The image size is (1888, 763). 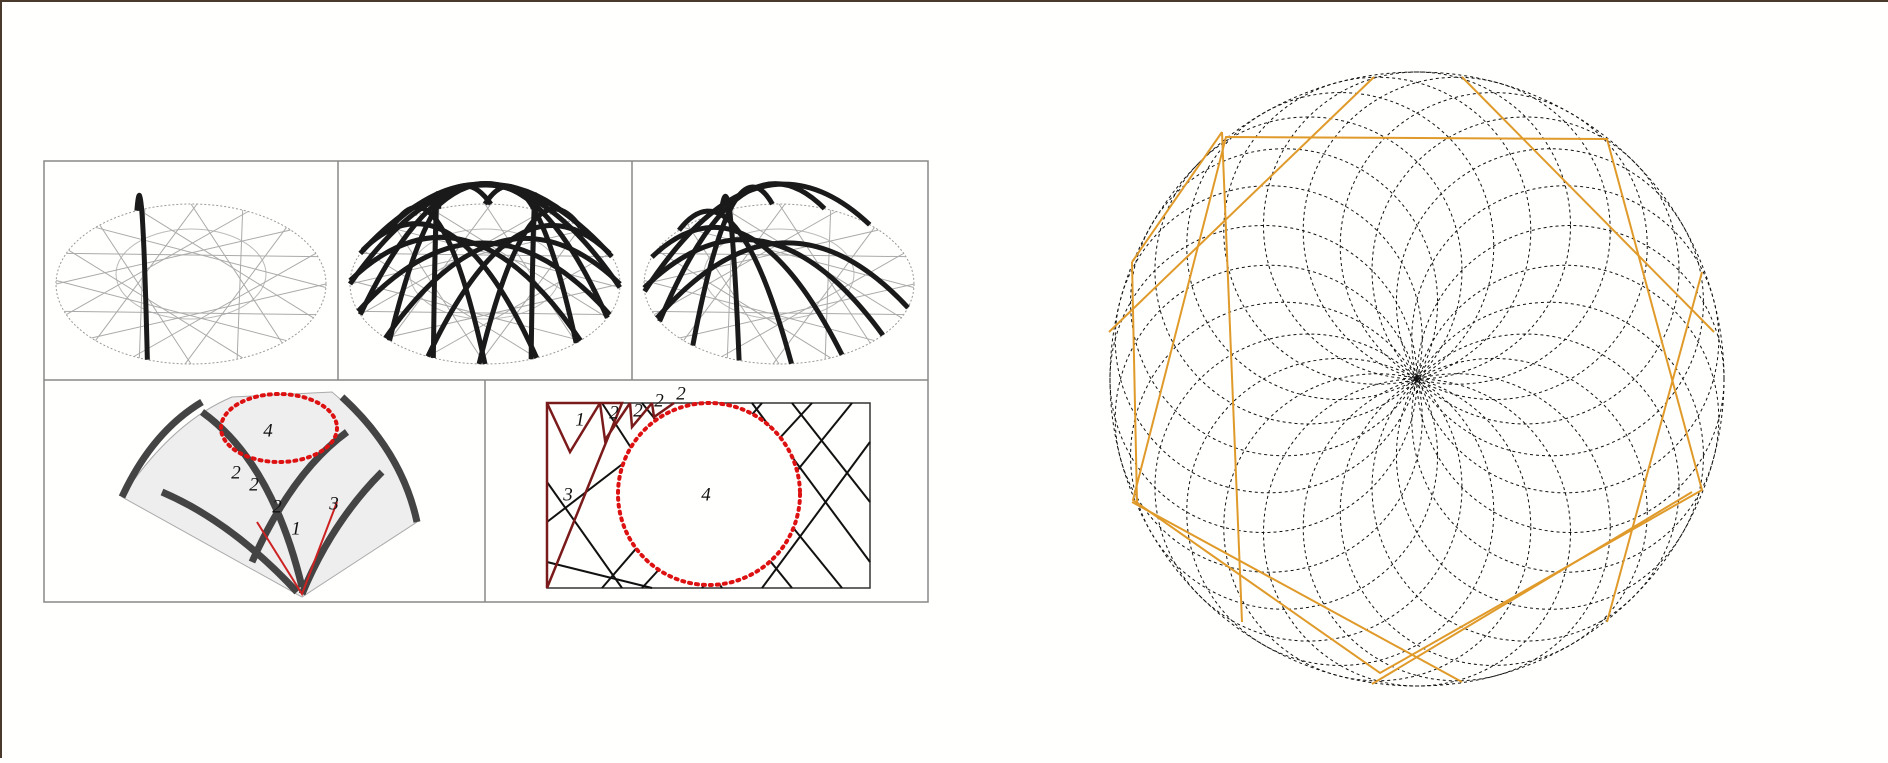 I want to click on drawings, so click(x=485, y=273).